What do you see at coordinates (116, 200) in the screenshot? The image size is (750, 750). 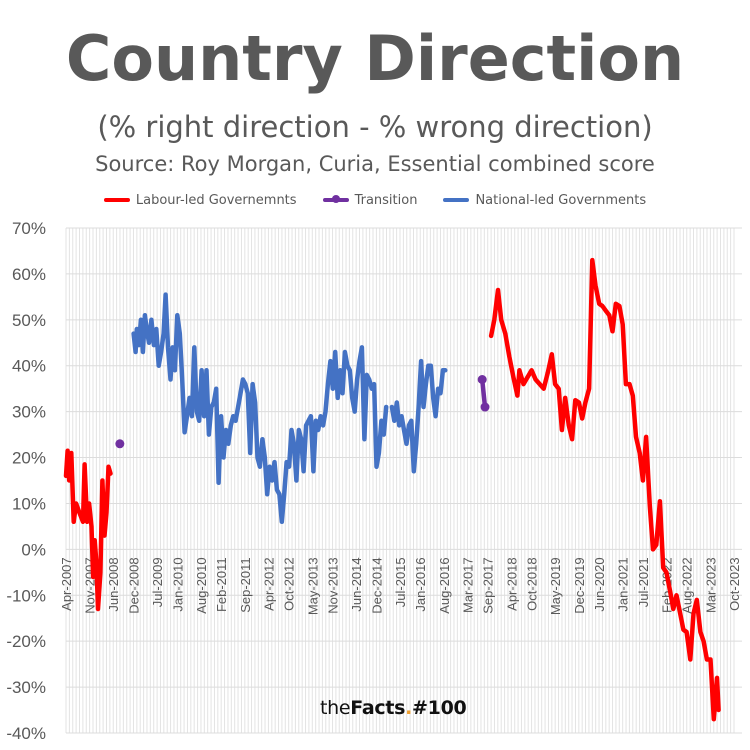 I see `legend-swatch-labour` at bounding box center [116, 200].